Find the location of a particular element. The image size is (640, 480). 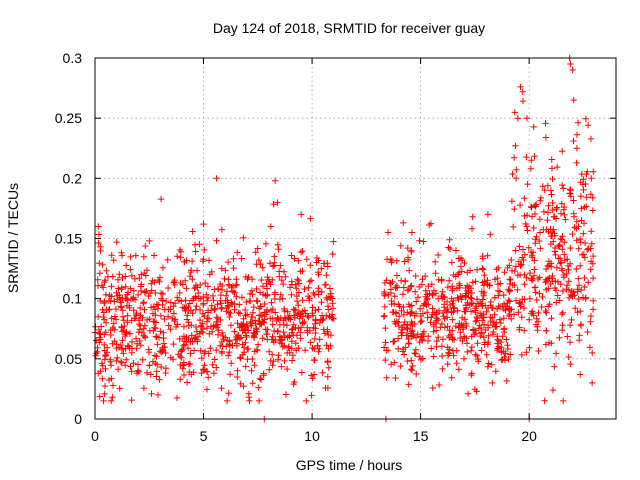

x-tick-label: 10 is located at coordinates (312, 436).